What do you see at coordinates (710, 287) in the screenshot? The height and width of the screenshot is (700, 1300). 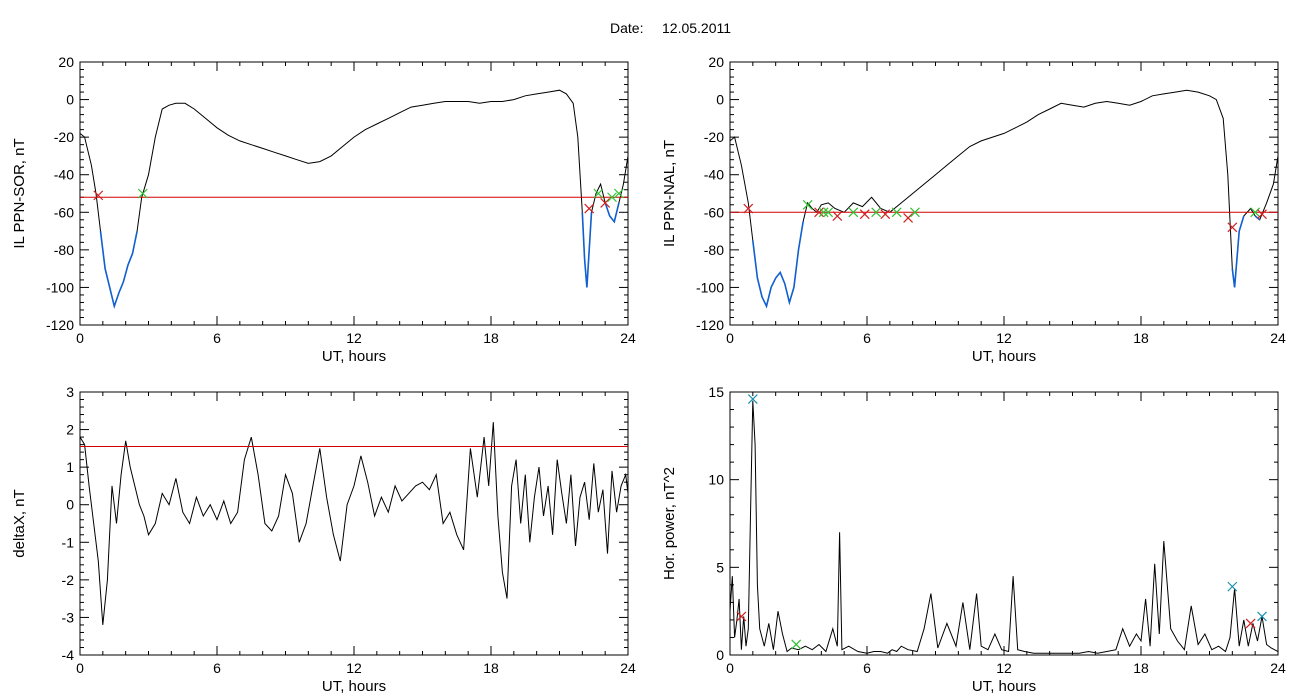 I see `y-tick-label: -100` at bounding box center [710, 287].